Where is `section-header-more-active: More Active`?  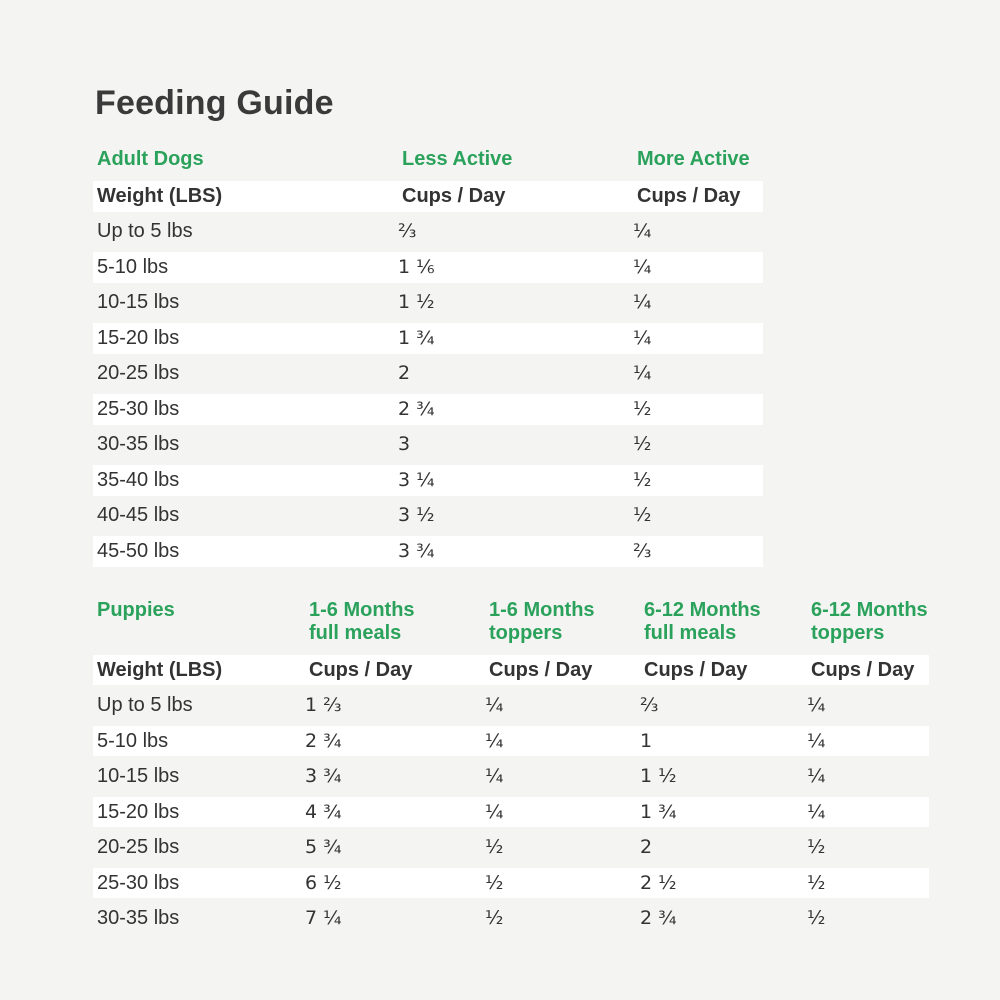 section-header-more-active: More Active is located at coordinates (693, 159).